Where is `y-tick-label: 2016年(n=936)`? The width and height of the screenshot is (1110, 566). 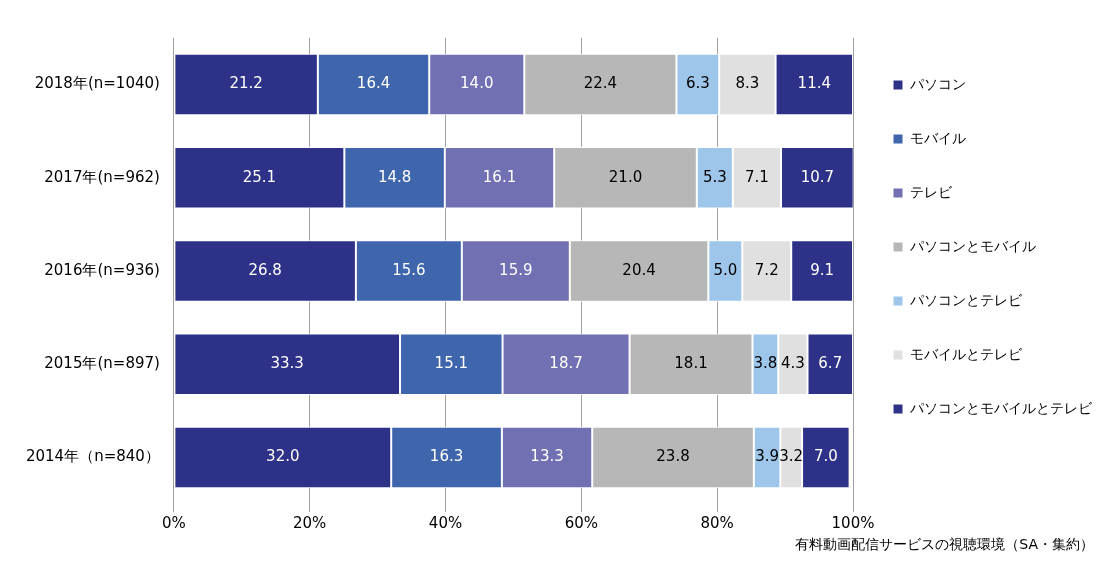 y-tick-label: 2016年(n=936) is located at coordinates (102, 269).